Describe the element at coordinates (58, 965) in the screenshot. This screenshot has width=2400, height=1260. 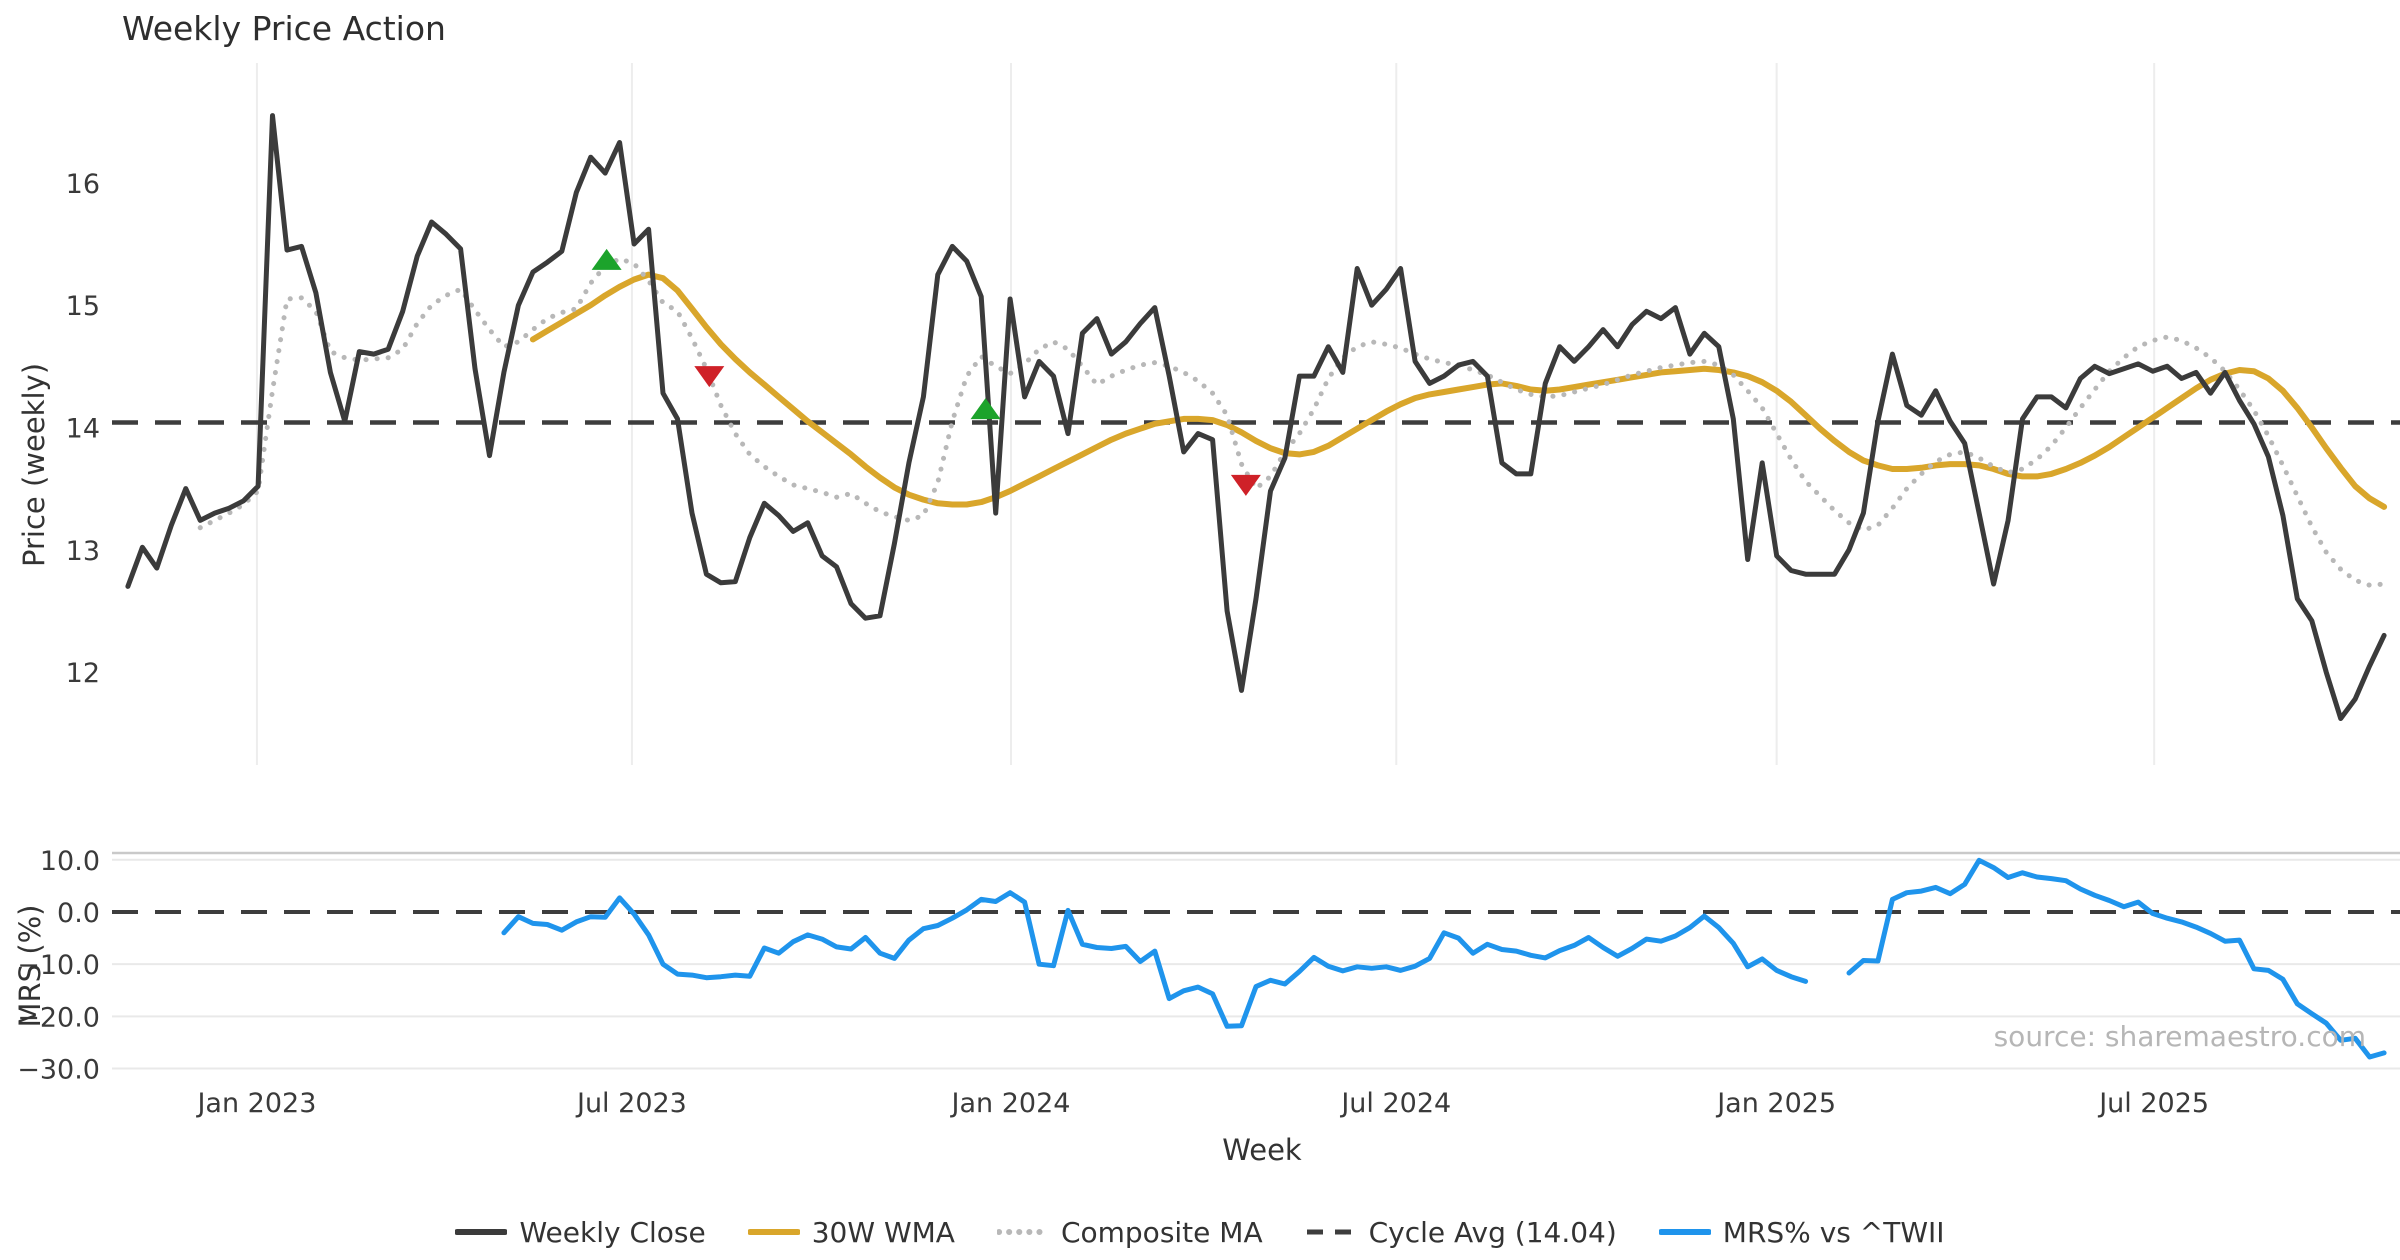
I see `mrs-tick-label: −10.0` at that location.